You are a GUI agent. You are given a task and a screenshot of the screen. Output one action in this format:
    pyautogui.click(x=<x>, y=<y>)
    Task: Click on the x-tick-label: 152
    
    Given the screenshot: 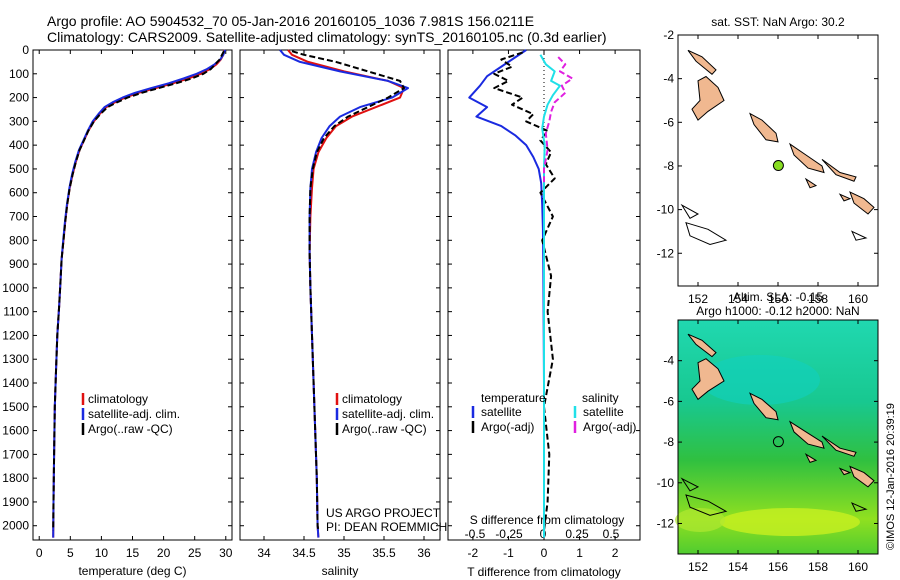 What is the action you would take?
    pyautogui.click(x=698, y=299)
    